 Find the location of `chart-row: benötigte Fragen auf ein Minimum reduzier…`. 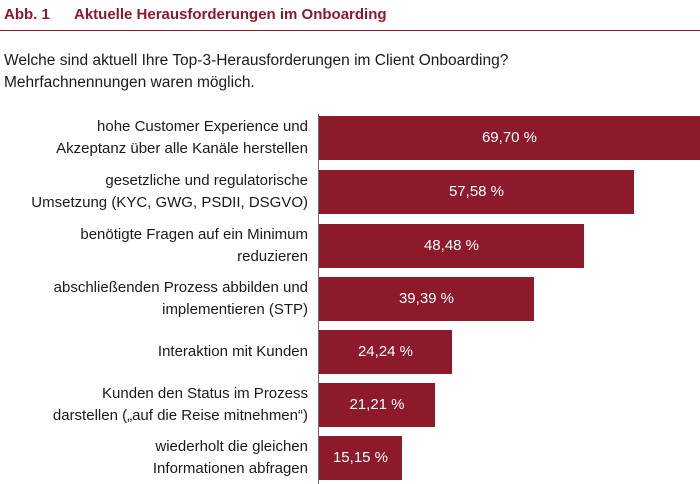

chart-row: benötigte Fragen auf ein Minimum reduzier… is located at coordinates (350, 246).